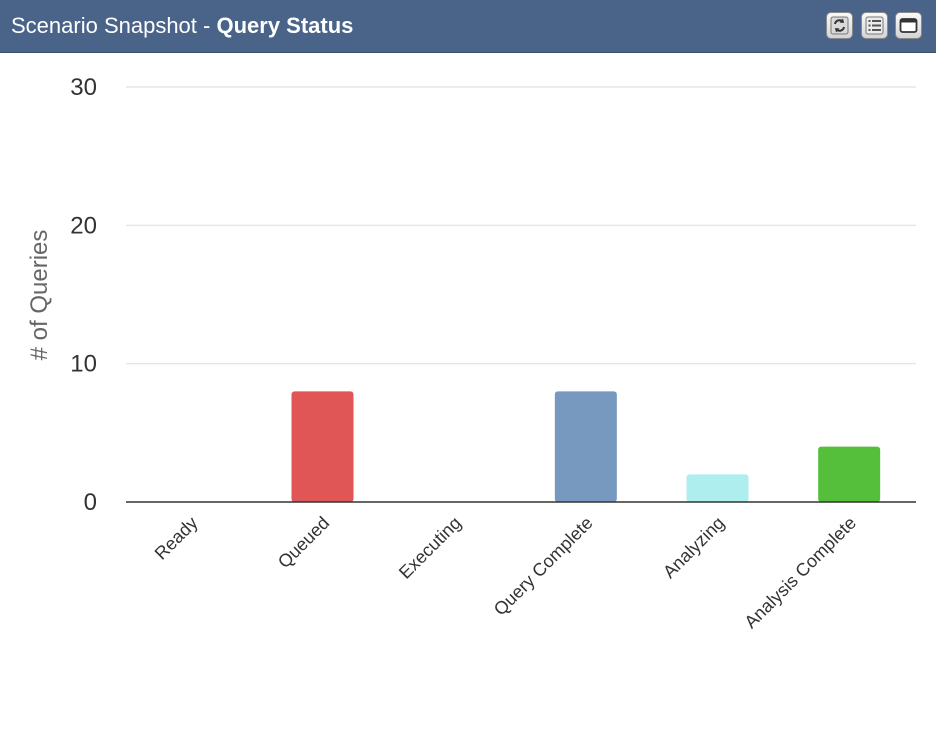 The width and height of the screenshot is (936, 746). What do you see at coordinates (83, 364) in the screenshot?
I see `y-tick-label: 10` at bounding box center [83, 364].